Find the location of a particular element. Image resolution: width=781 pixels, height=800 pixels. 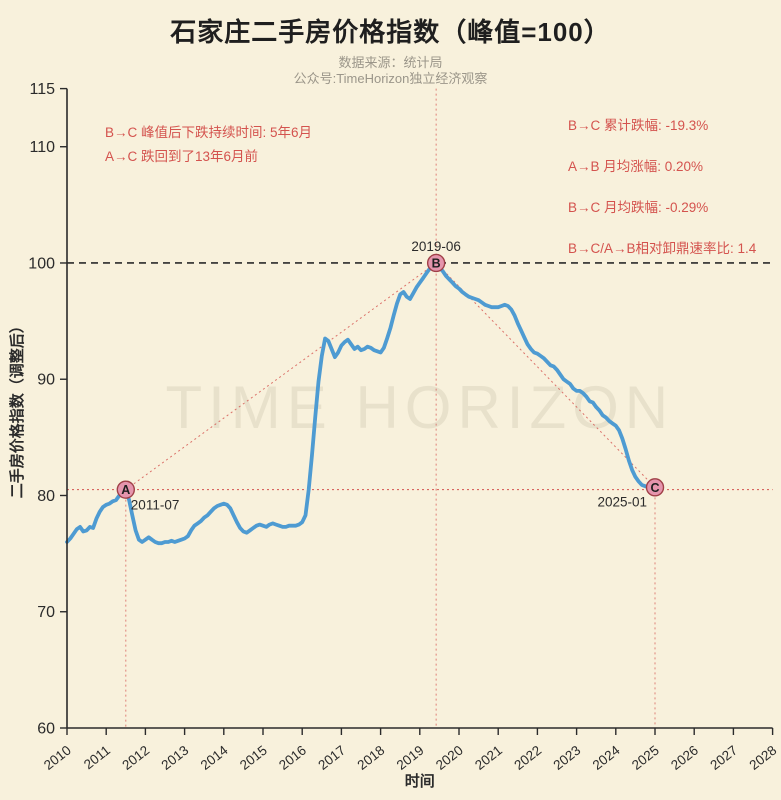

x-tick-label: 2024 is located at coordinates (606, 757).